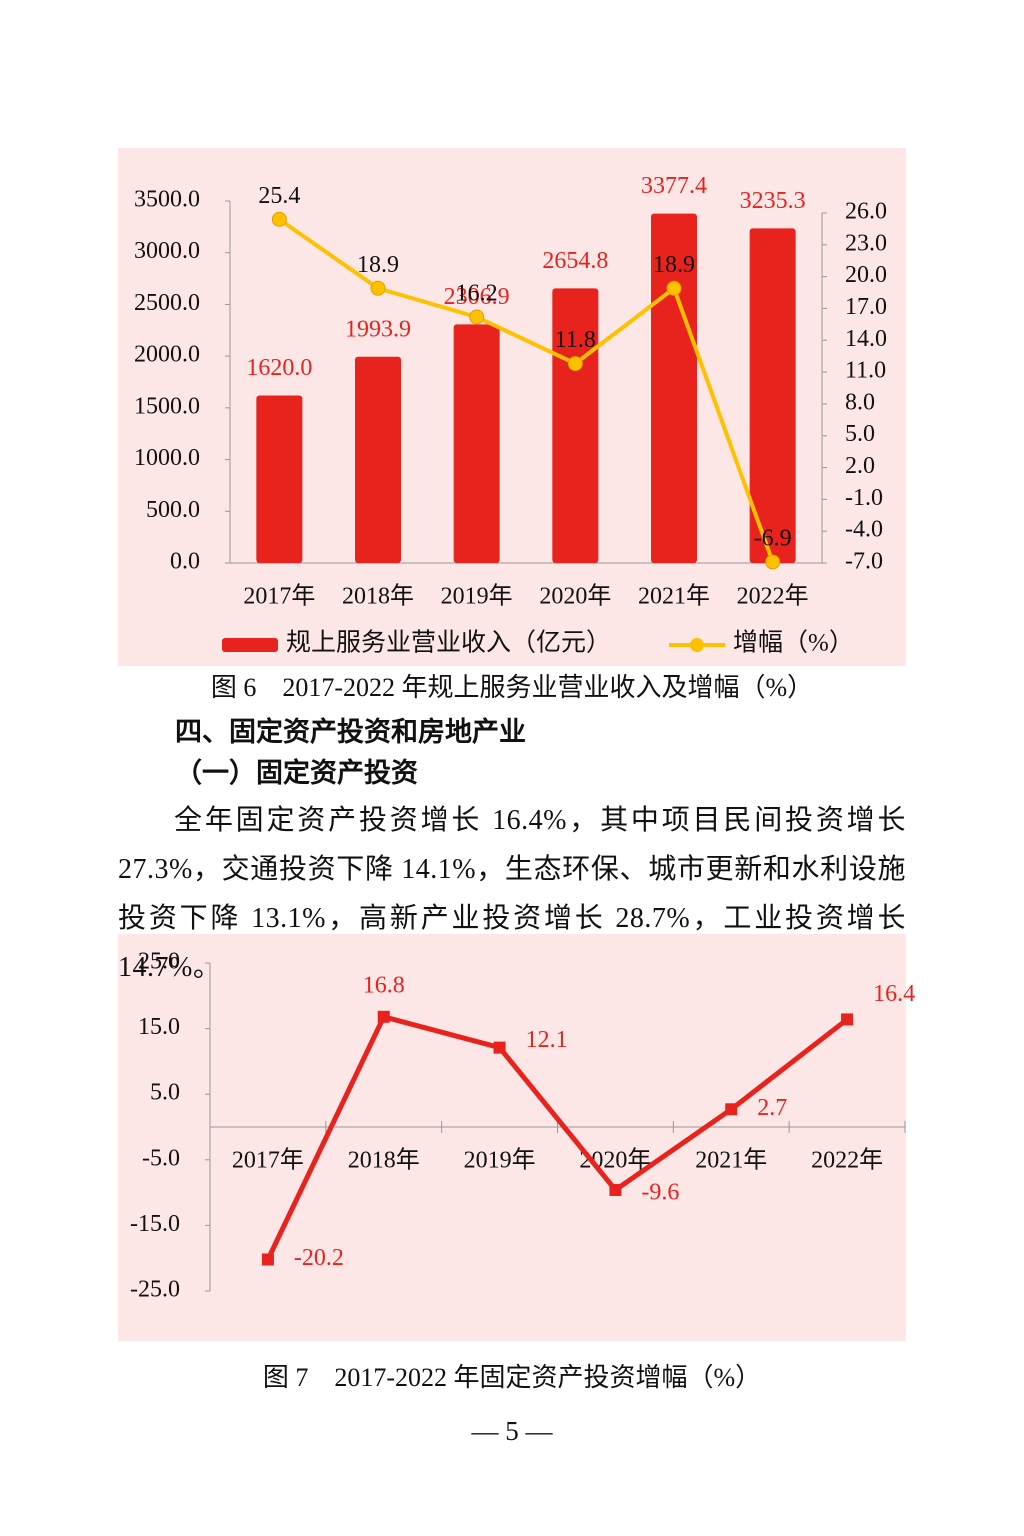  Describe the element at coordinates (866, 275) in the screenshot. I see `y2-tick-label: 20.0` at that location.